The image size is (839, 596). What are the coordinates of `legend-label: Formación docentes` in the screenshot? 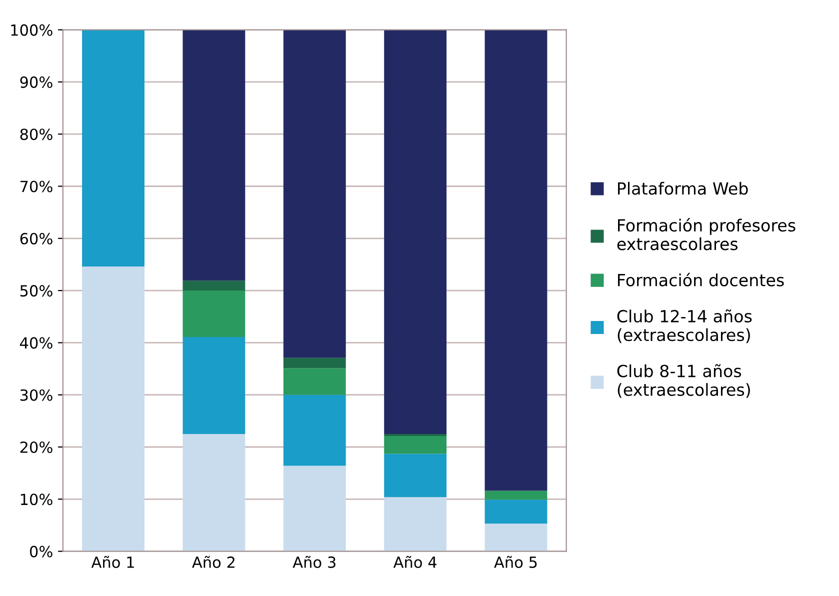 It's located at (701, 279).